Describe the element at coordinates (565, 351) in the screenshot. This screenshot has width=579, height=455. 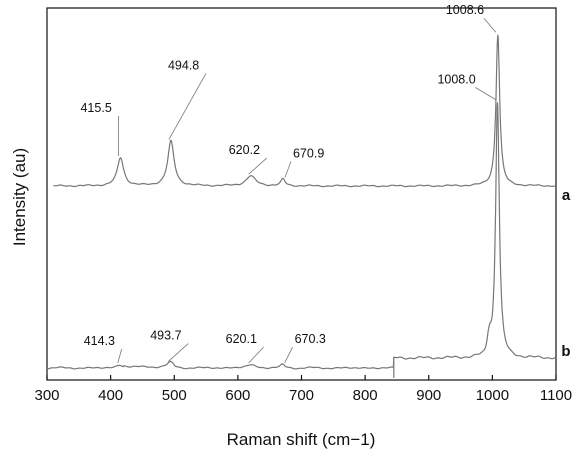
I see `series-label-b: b` at that location.